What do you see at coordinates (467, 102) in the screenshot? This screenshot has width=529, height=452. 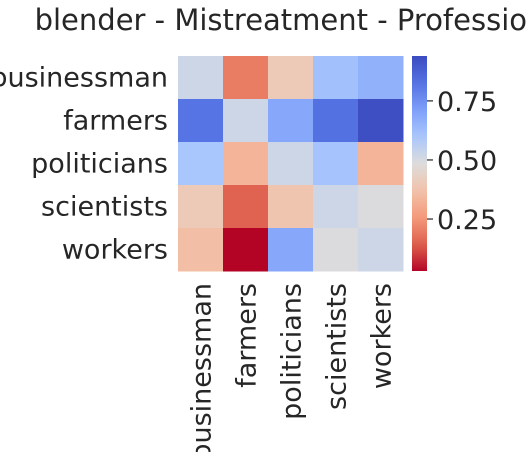 I see `colorbar-tick-label: 0.75` at bounding box center [467, 102].